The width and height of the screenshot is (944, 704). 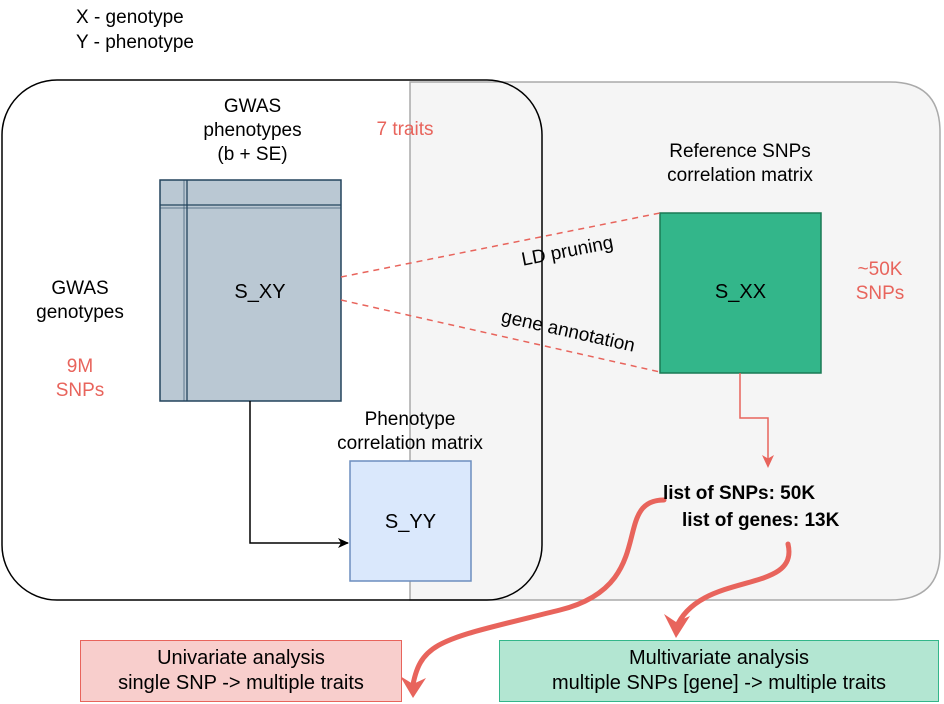 I want to click on sxx-to-lists-arrow, so click(x=756, y=420).